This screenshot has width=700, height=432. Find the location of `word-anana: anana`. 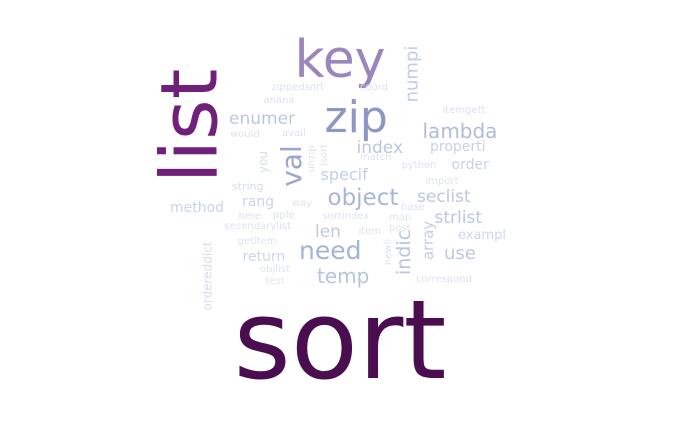

word-anana: anana is located at coordinates (279, 100).